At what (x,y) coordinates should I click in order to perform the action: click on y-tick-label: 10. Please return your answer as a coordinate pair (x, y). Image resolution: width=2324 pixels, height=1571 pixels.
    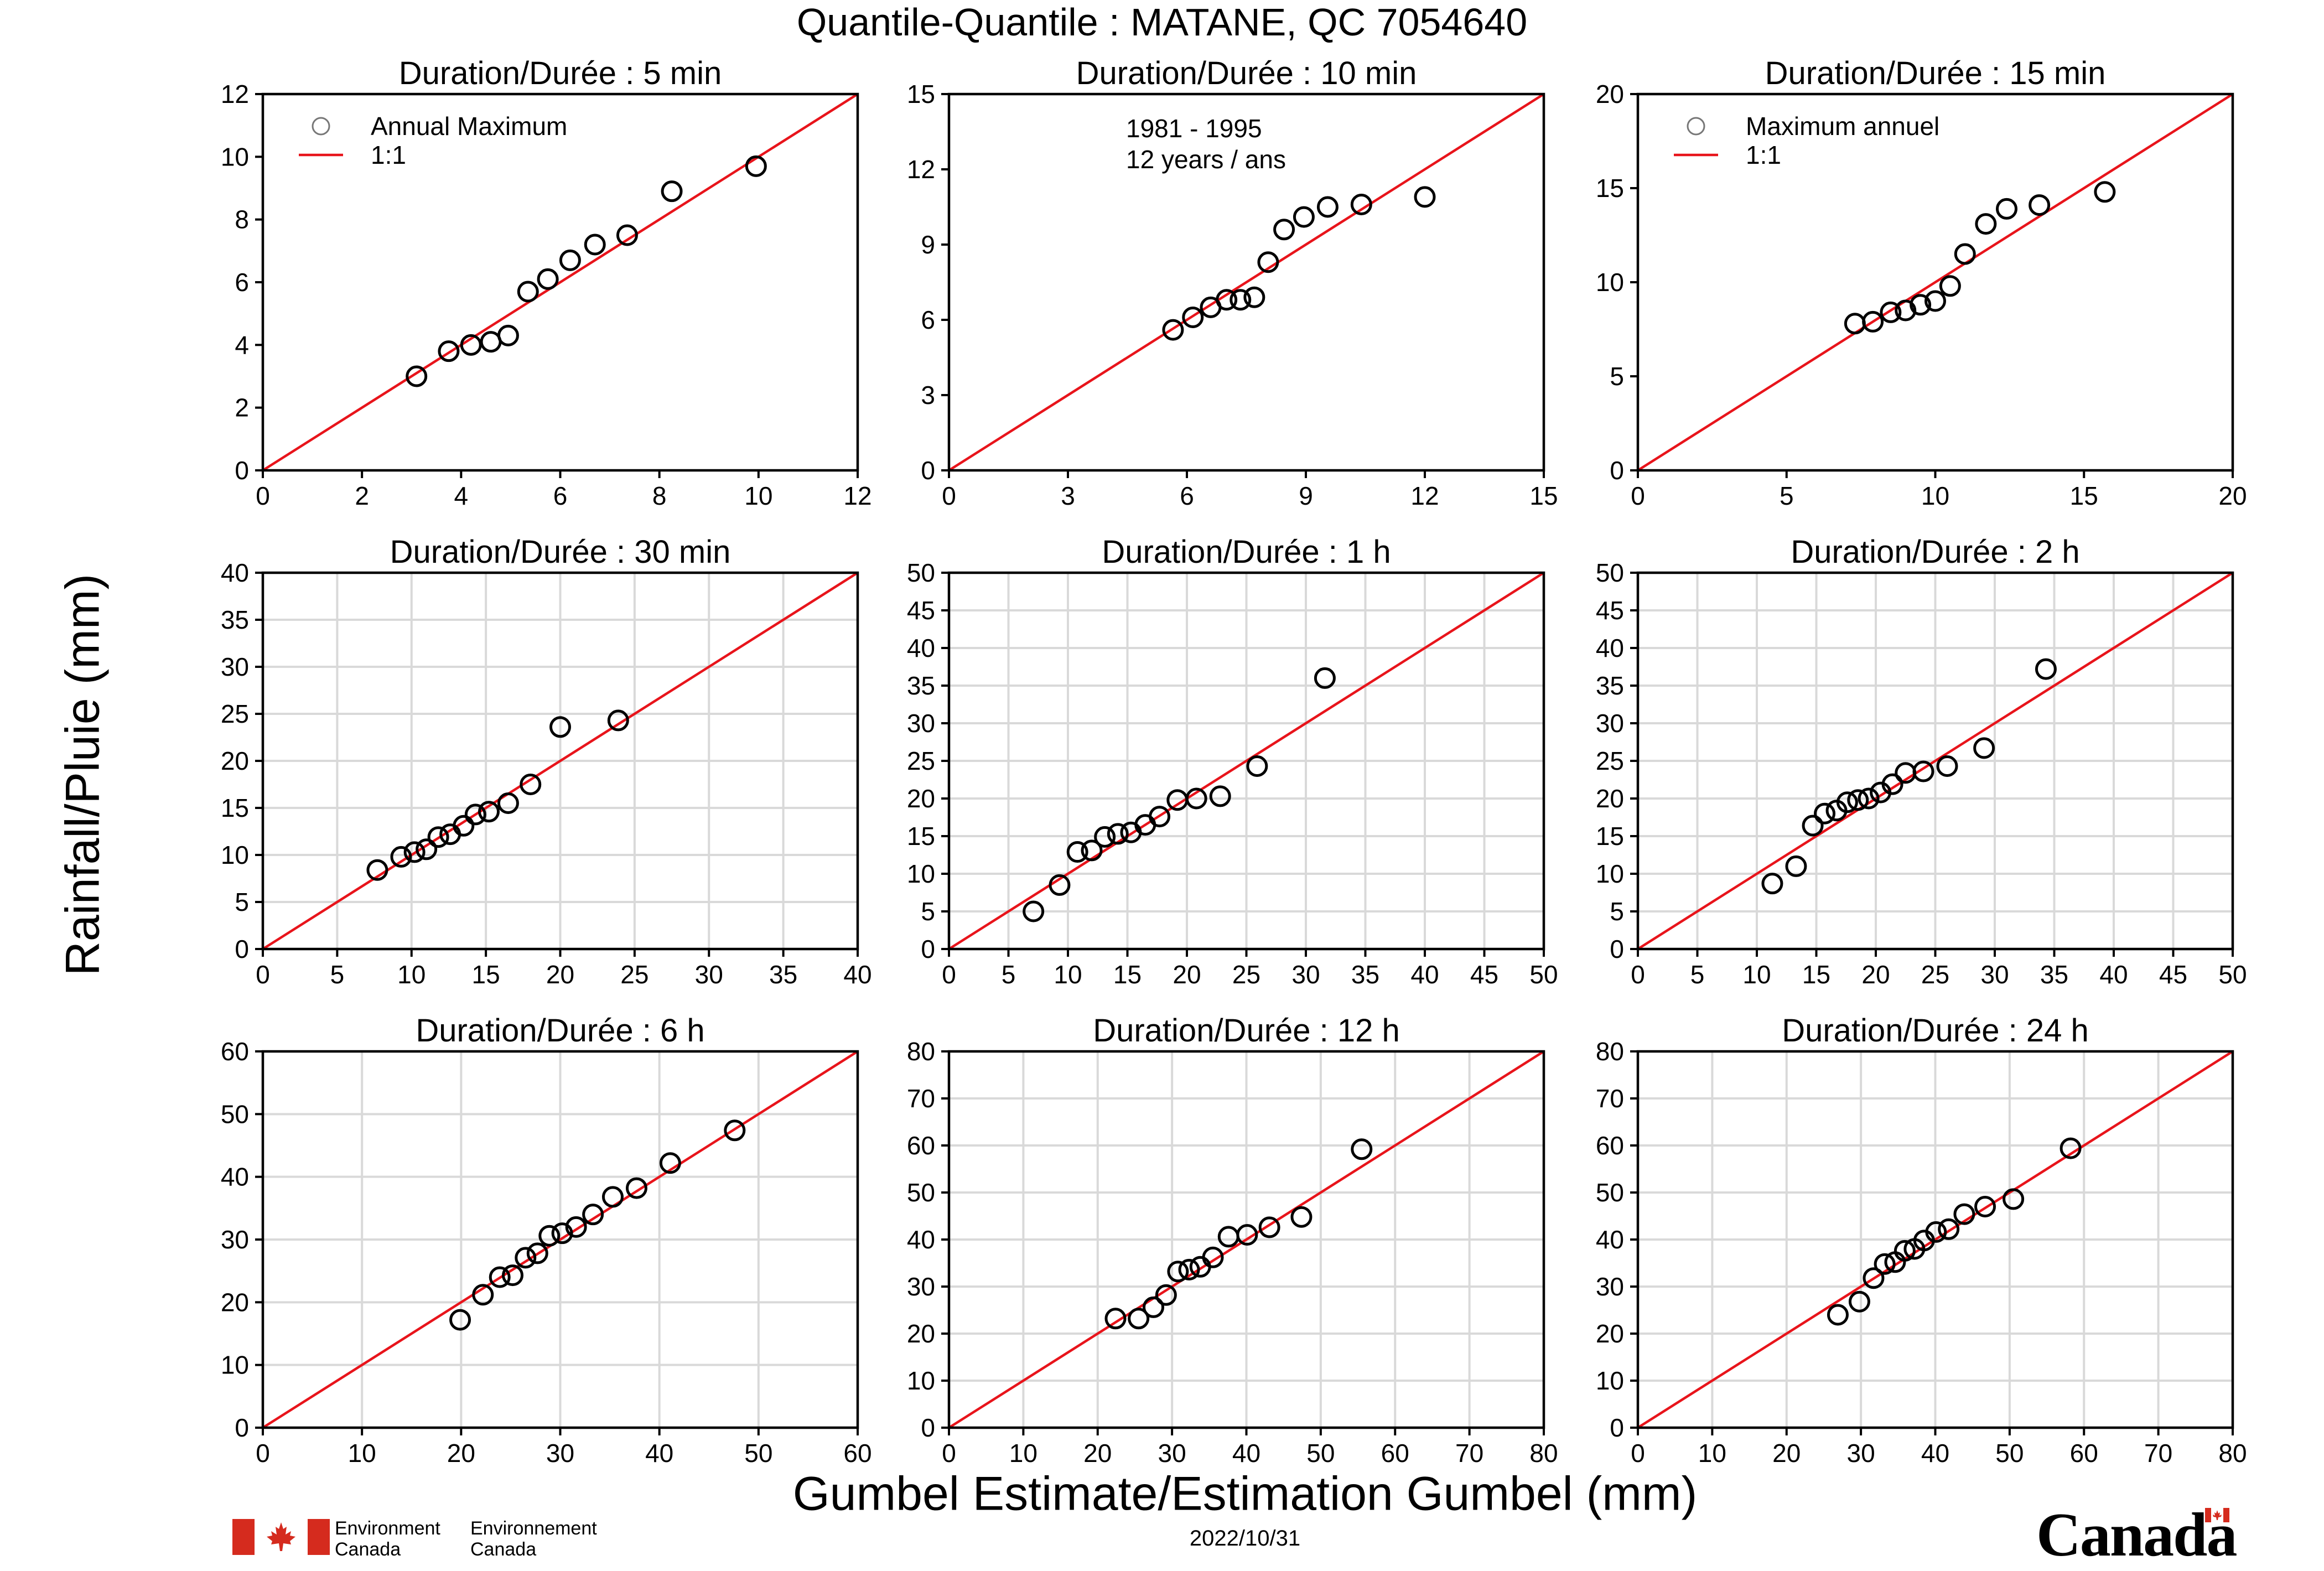
    Looking at the image, I should click on (235, 855).